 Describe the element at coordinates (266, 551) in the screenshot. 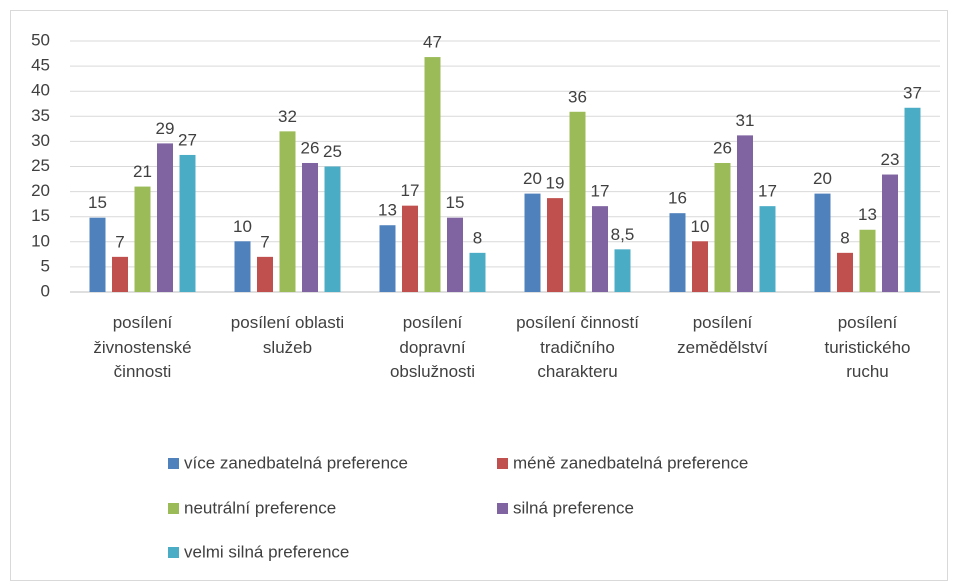

I see `legend-label: velmi silná preference` at that location.